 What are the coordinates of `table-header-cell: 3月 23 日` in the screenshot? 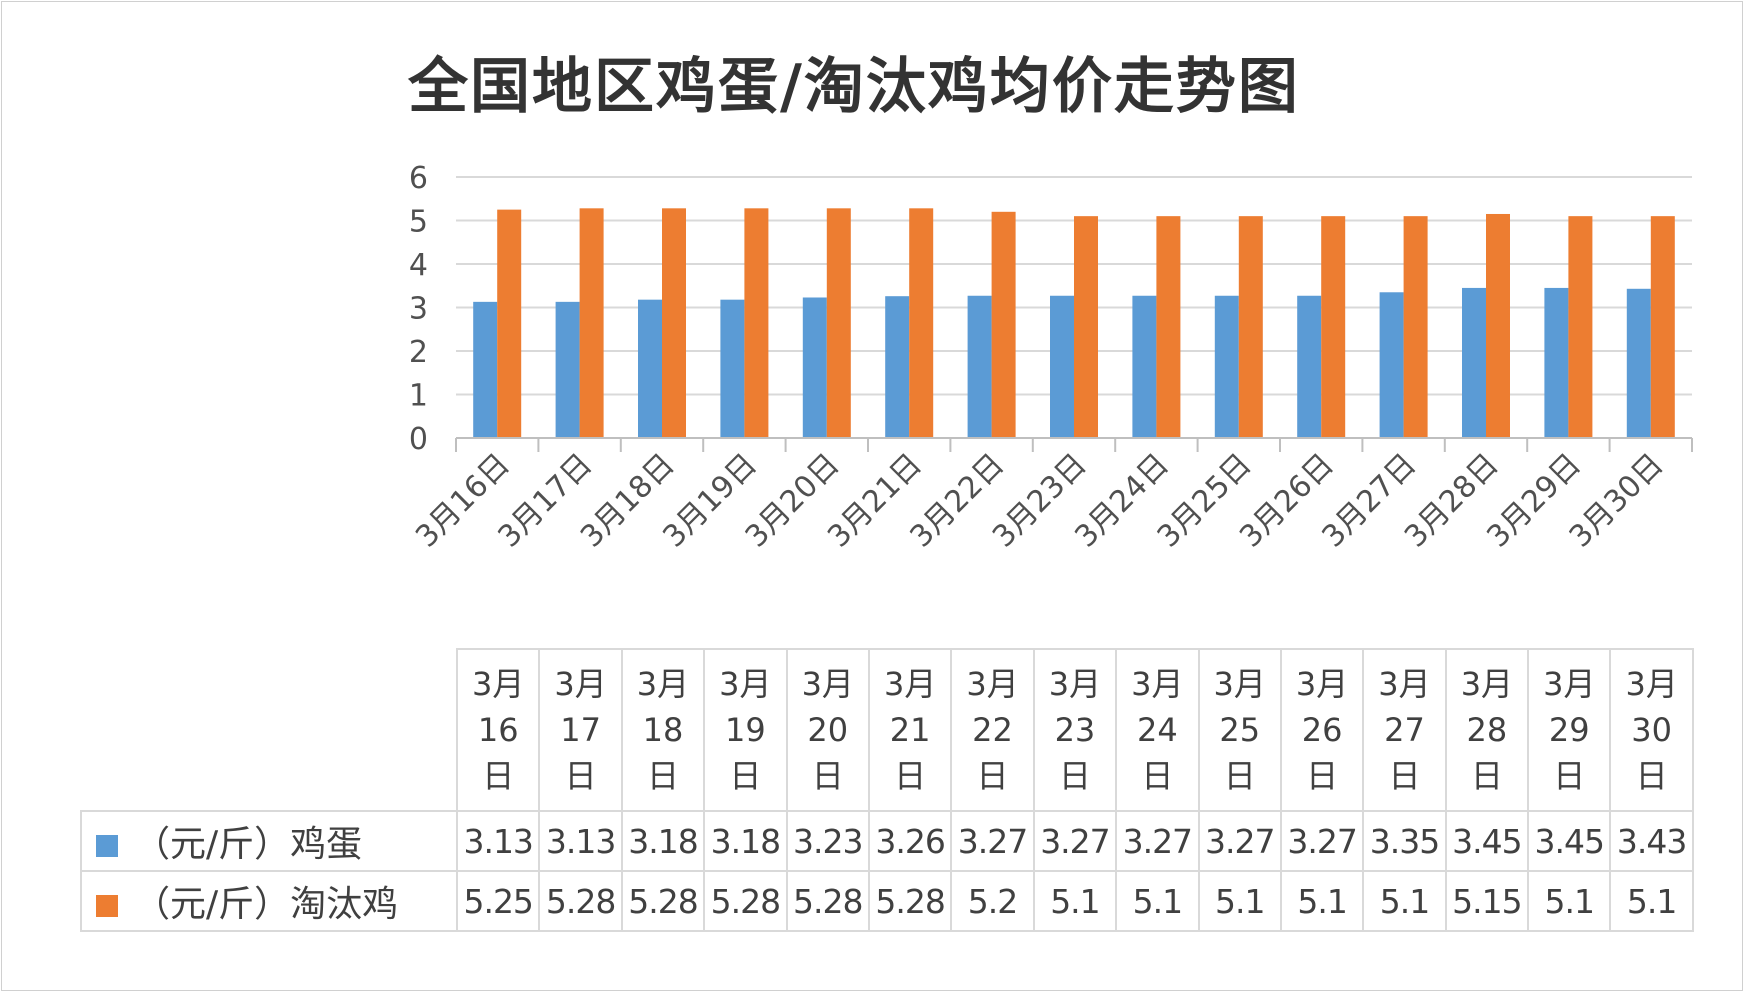 It's located at (1075, 730).